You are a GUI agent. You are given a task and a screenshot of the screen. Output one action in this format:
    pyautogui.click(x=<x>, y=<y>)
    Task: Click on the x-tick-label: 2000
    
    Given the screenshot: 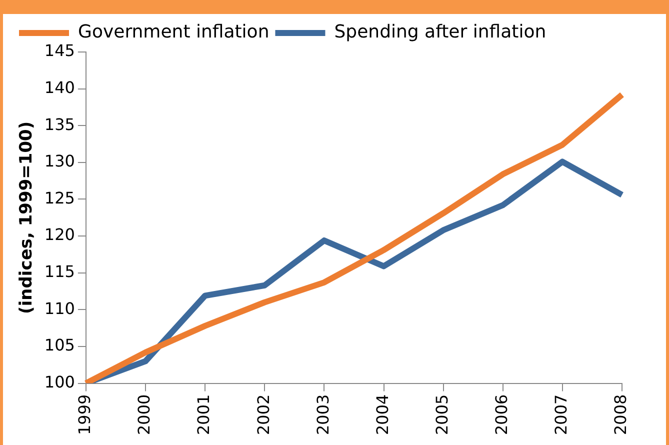 What is the action you would take?
    pyautogui.click(x=144, y=414)
    